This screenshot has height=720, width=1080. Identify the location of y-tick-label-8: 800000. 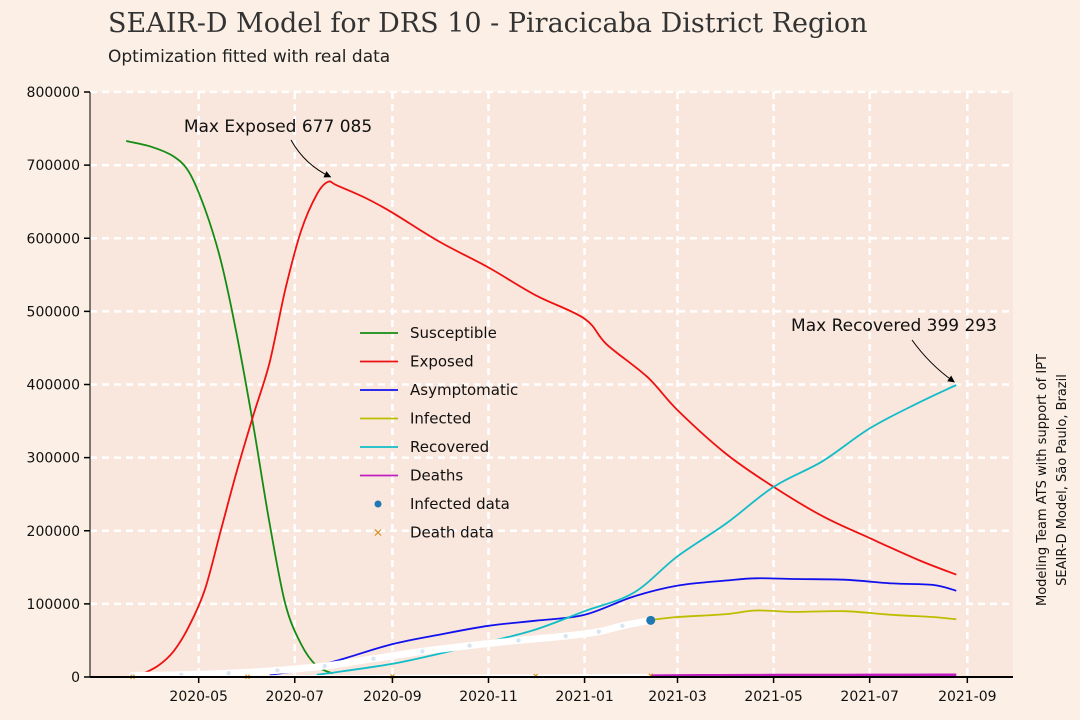
(53, 93).